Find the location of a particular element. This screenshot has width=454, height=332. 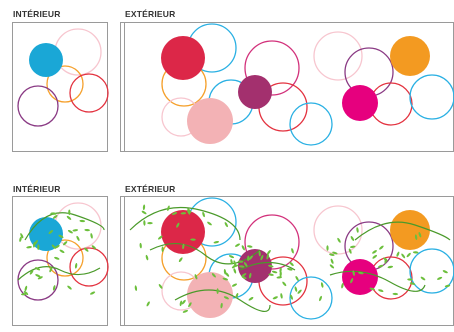

label-exterieur-bottom: EXTÉRIEUR is located at coordinates (150, 189).